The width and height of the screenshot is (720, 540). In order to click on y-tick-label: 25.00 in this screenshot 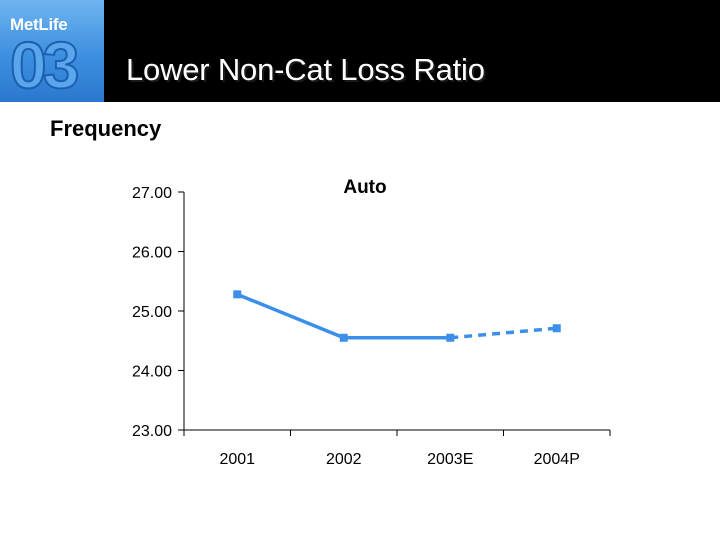, I will do `click(152, 312)`.